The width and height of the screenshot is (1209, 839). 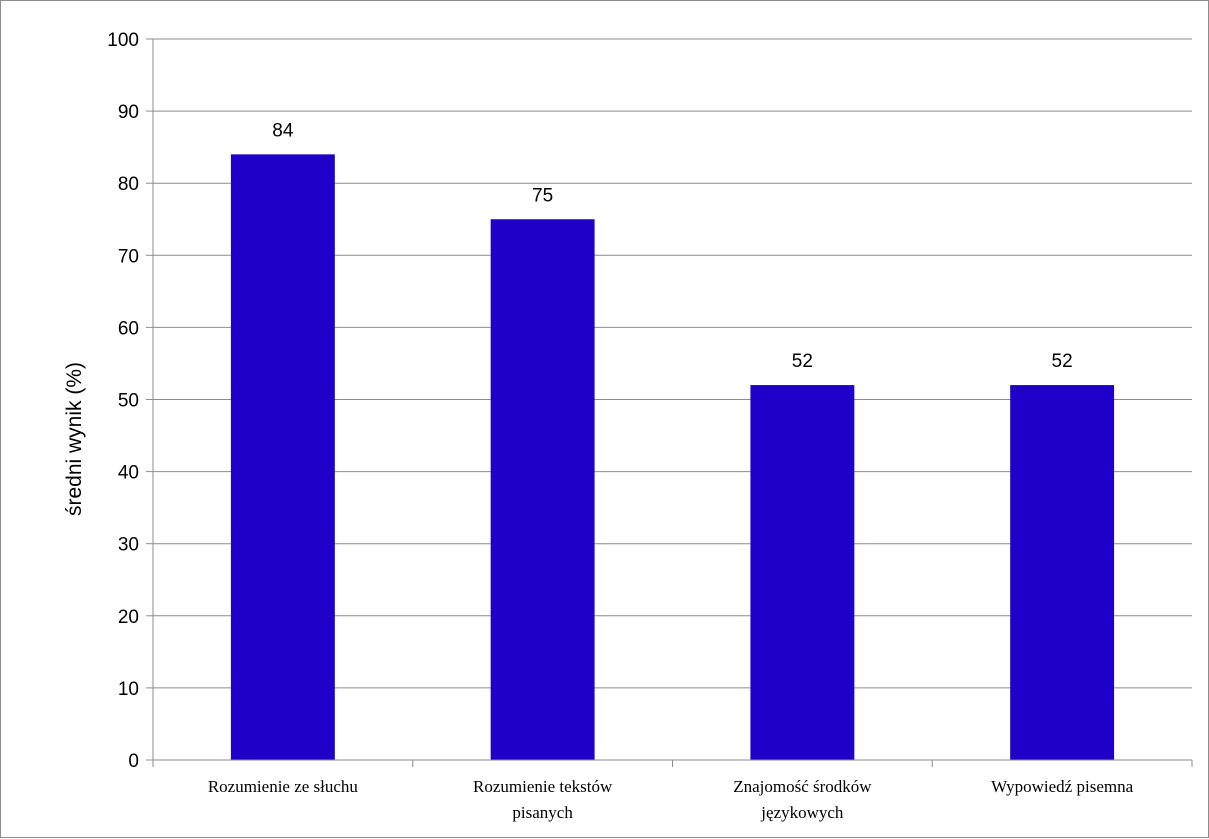 What do you see at coordinates (128, 473) in the screenshot?
I see `y-tick-label: 40` at bounding box center [128, 473].